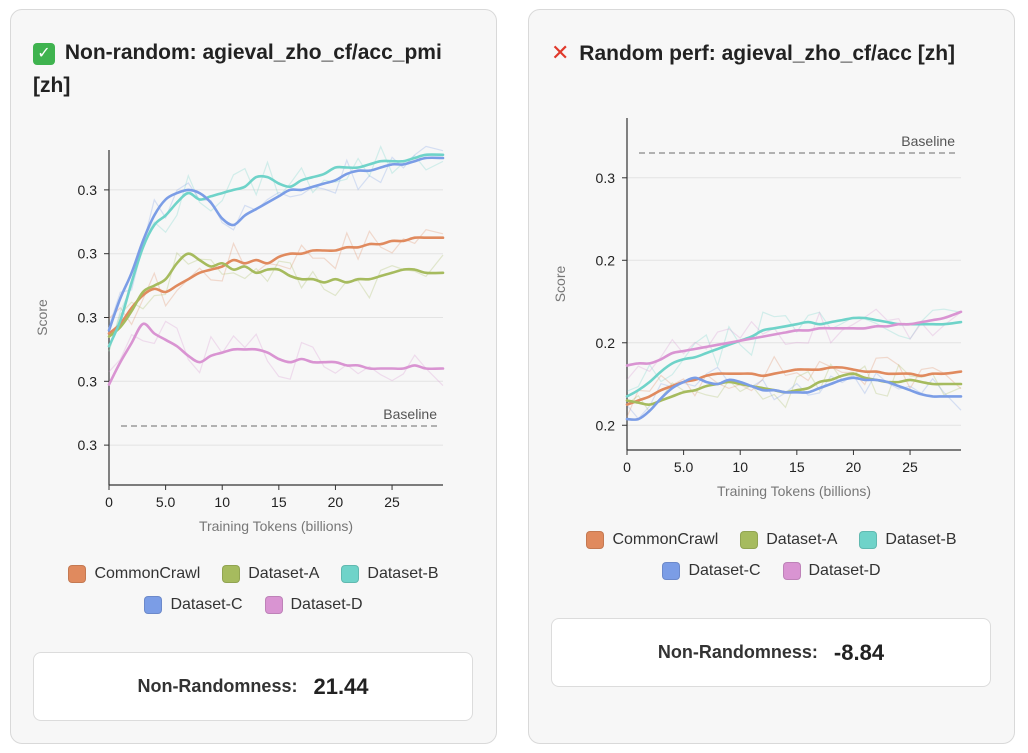 Image resolution: width=1028 pixels, height=753 pixels. I want to click on check-icon: ✓, so click(44, 54).